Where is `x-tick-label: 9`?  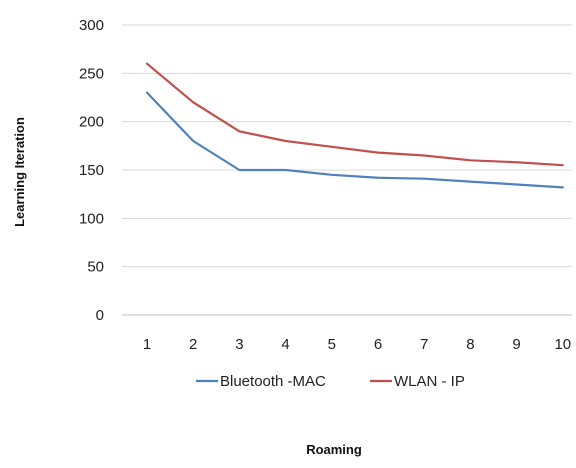
x-tick-label: 9 is located at coordinates (516, 344).